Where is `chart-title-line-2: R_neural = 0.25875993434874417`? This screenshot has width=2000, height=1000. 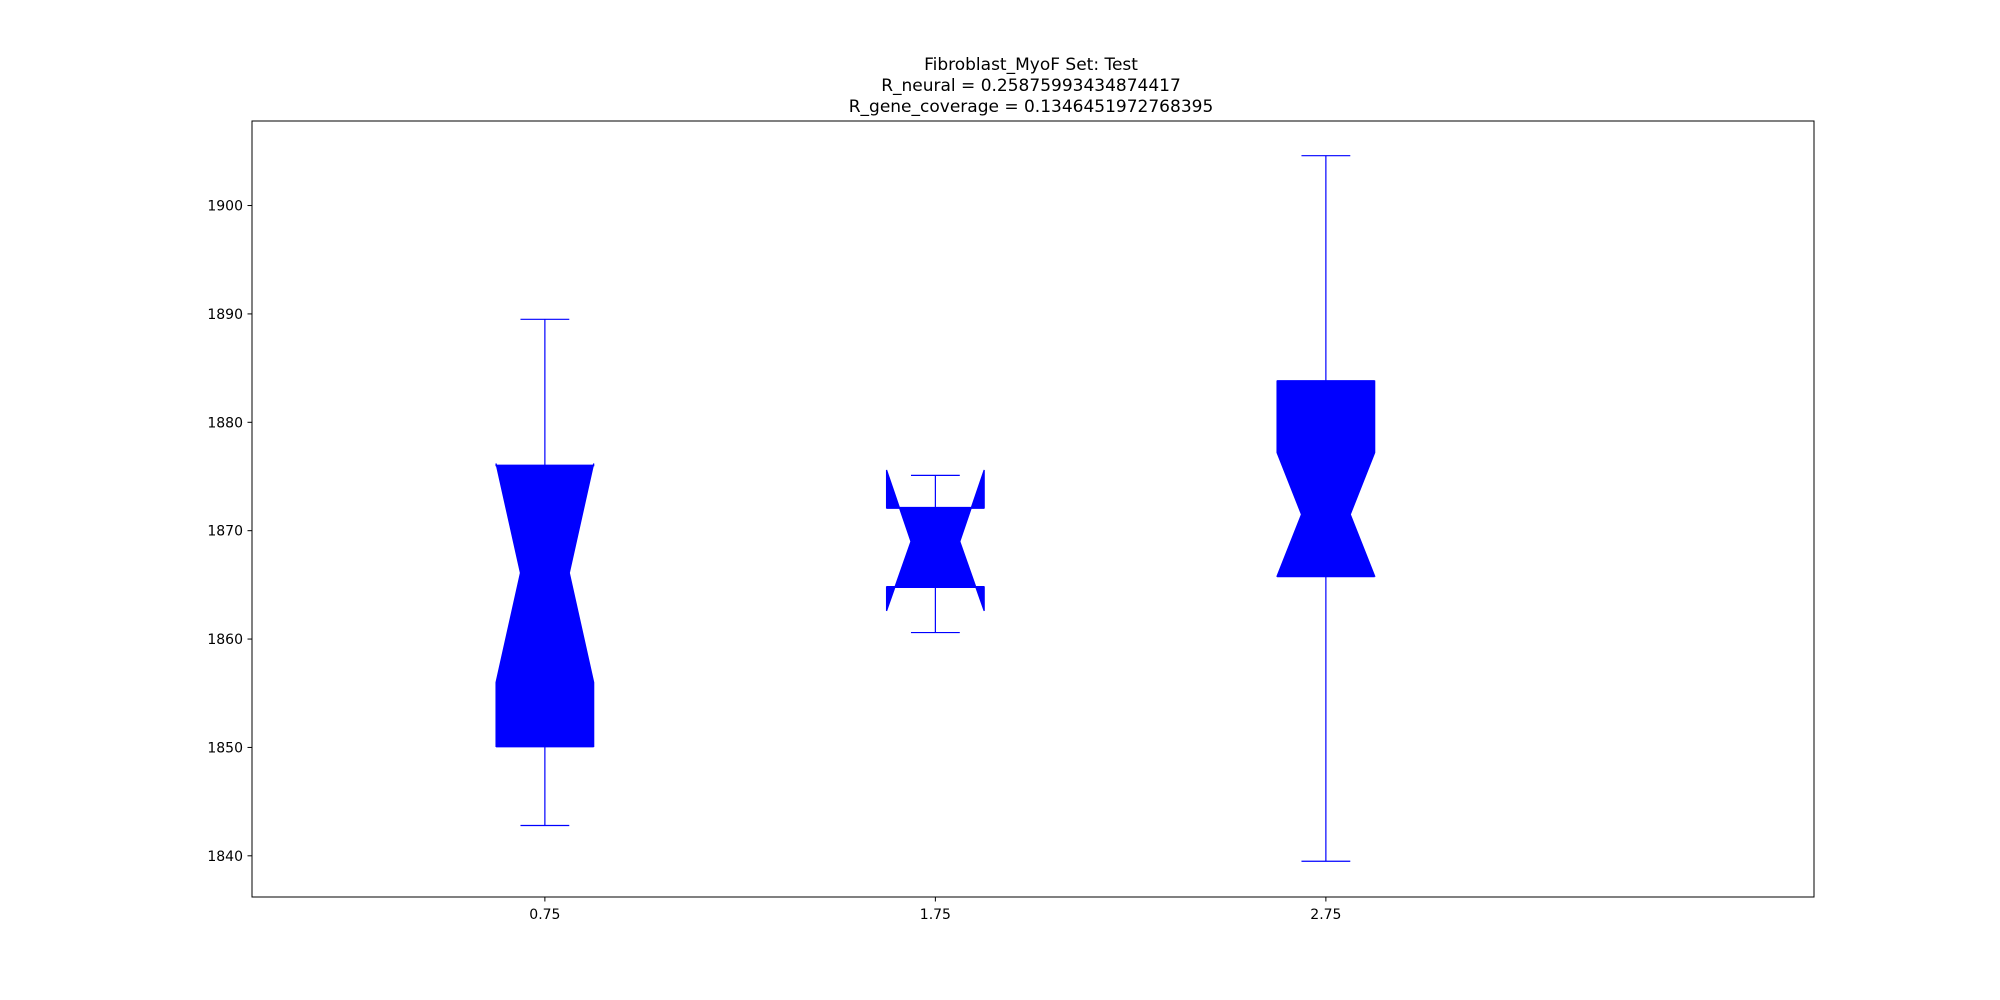
chart-title-line-2: R_neural = 0.25875993434874417 is located at coordinates (1031, 86).